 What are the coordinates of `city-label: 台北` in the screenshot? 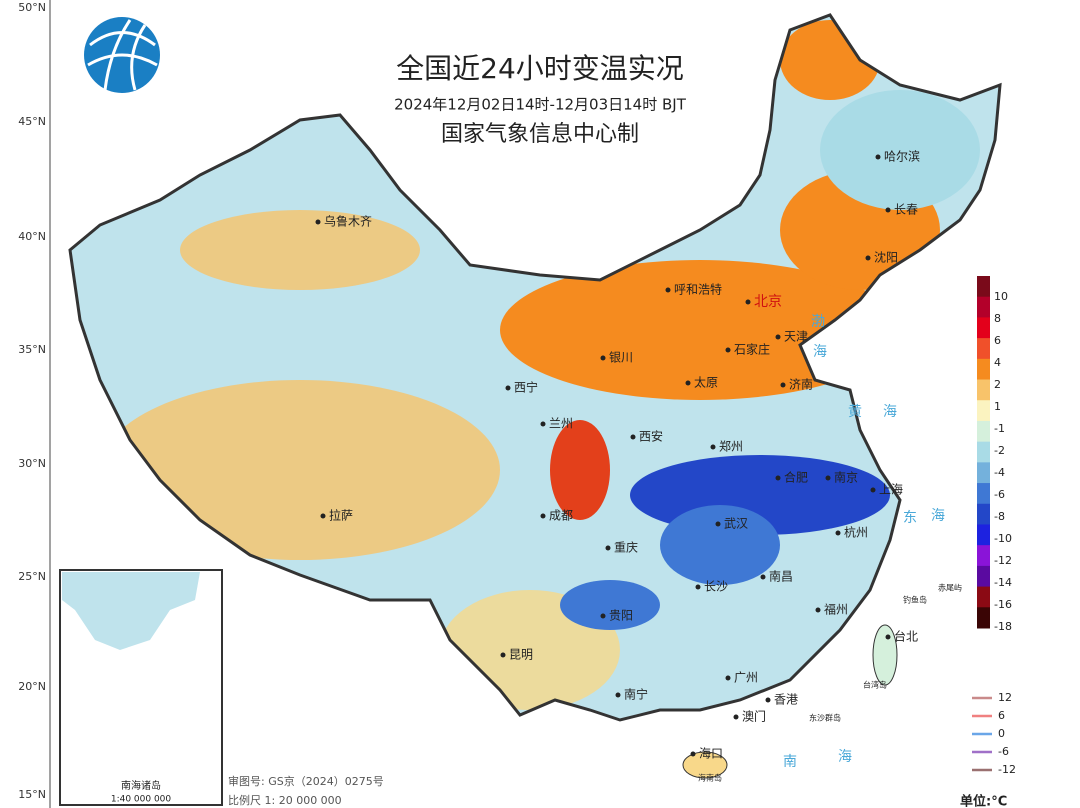 It's located at (906, 636).